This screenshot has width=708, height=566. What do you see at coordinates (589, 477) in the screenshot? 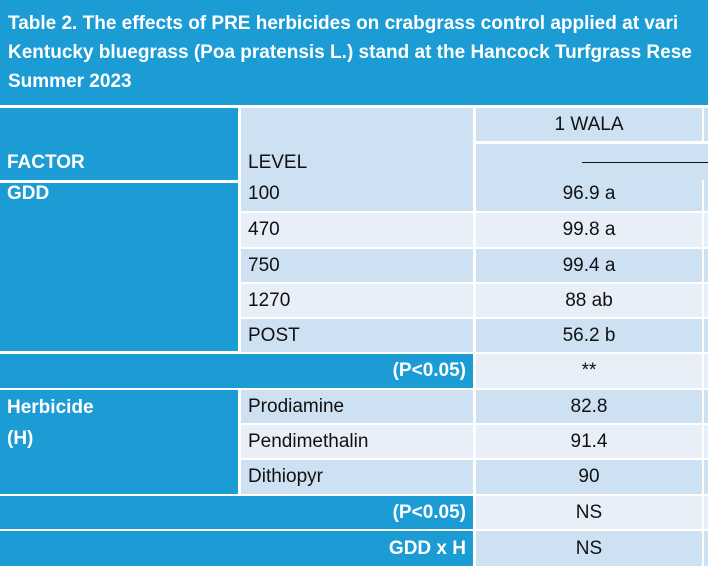
I see `herbicide-row-3-value: 90` at bounding box center [589, 477].